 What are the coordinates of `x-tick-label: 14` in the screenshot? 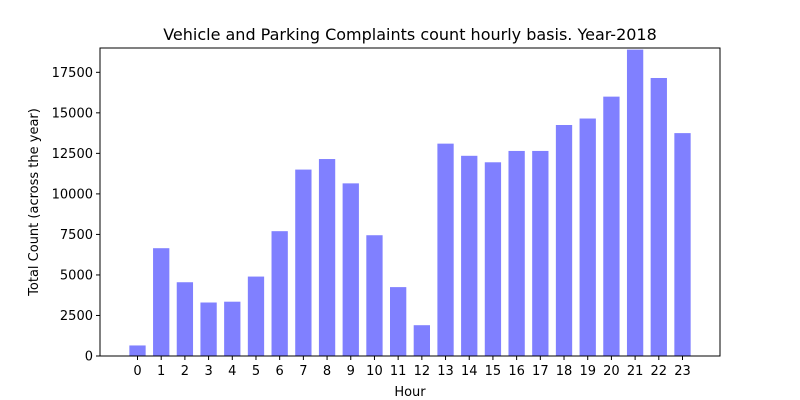 It's located at (469, 371).